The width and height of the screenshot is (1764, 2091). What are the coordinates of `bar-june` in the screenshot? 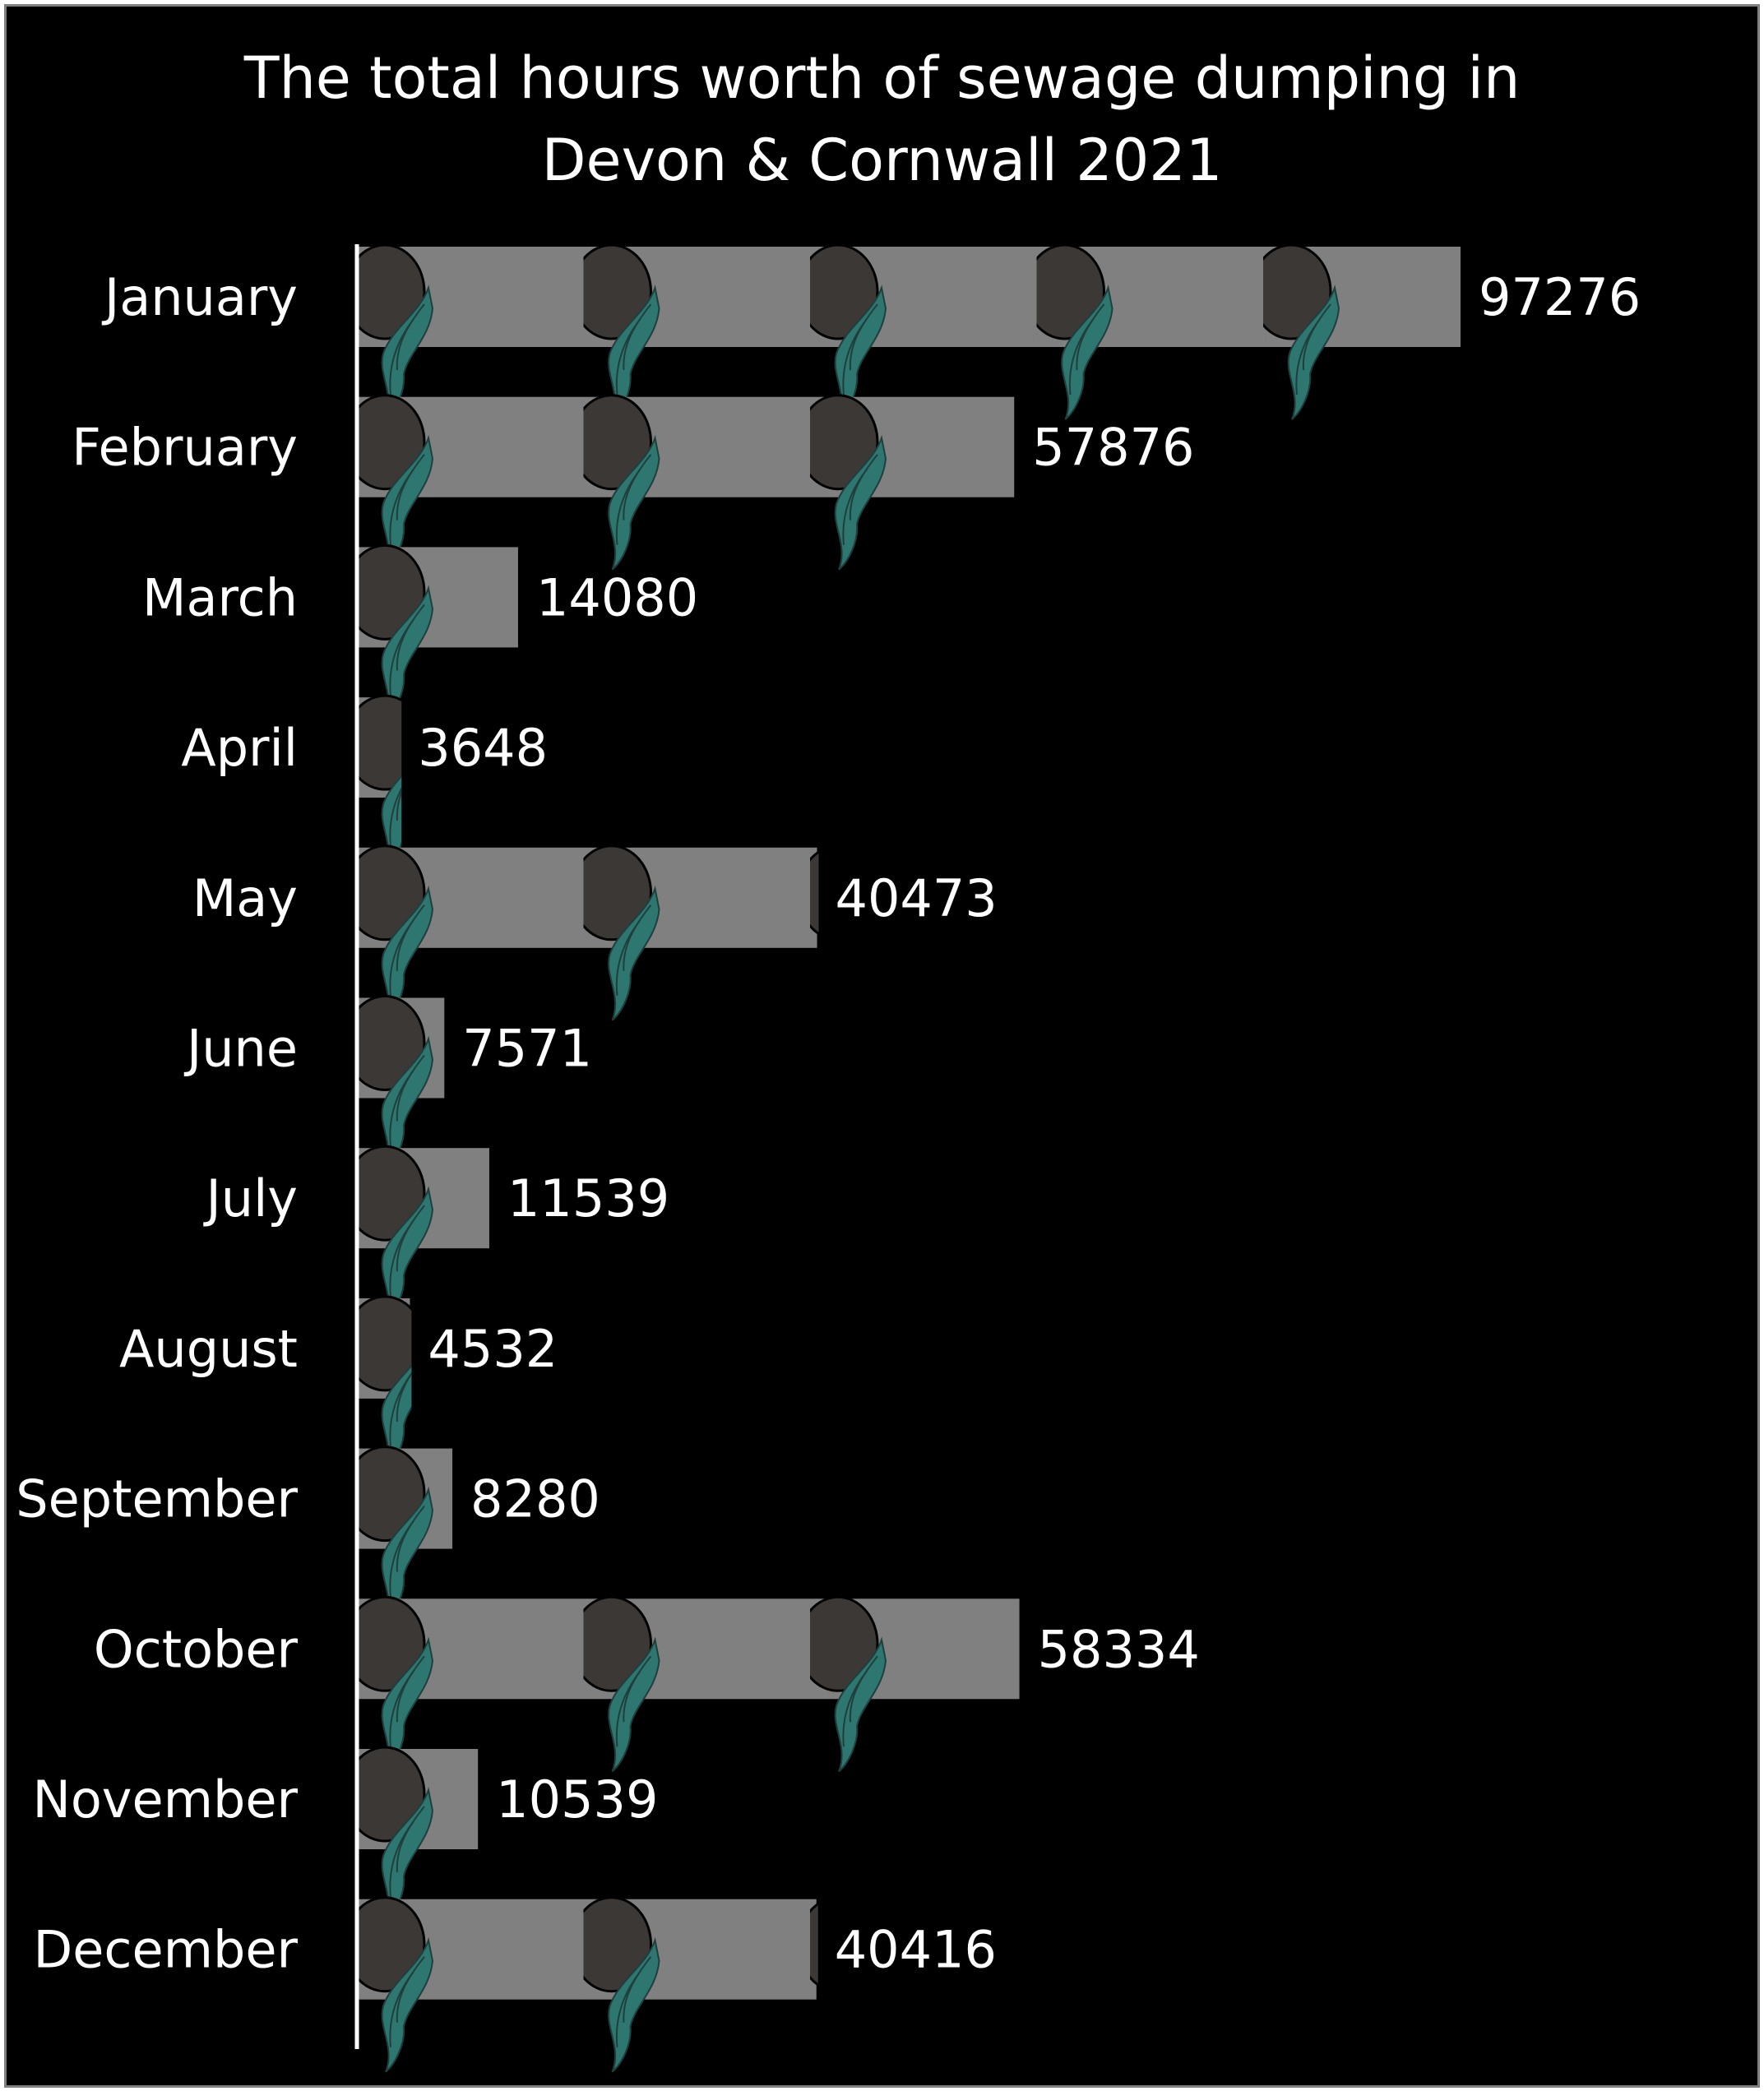 It's located at (401, 1083).